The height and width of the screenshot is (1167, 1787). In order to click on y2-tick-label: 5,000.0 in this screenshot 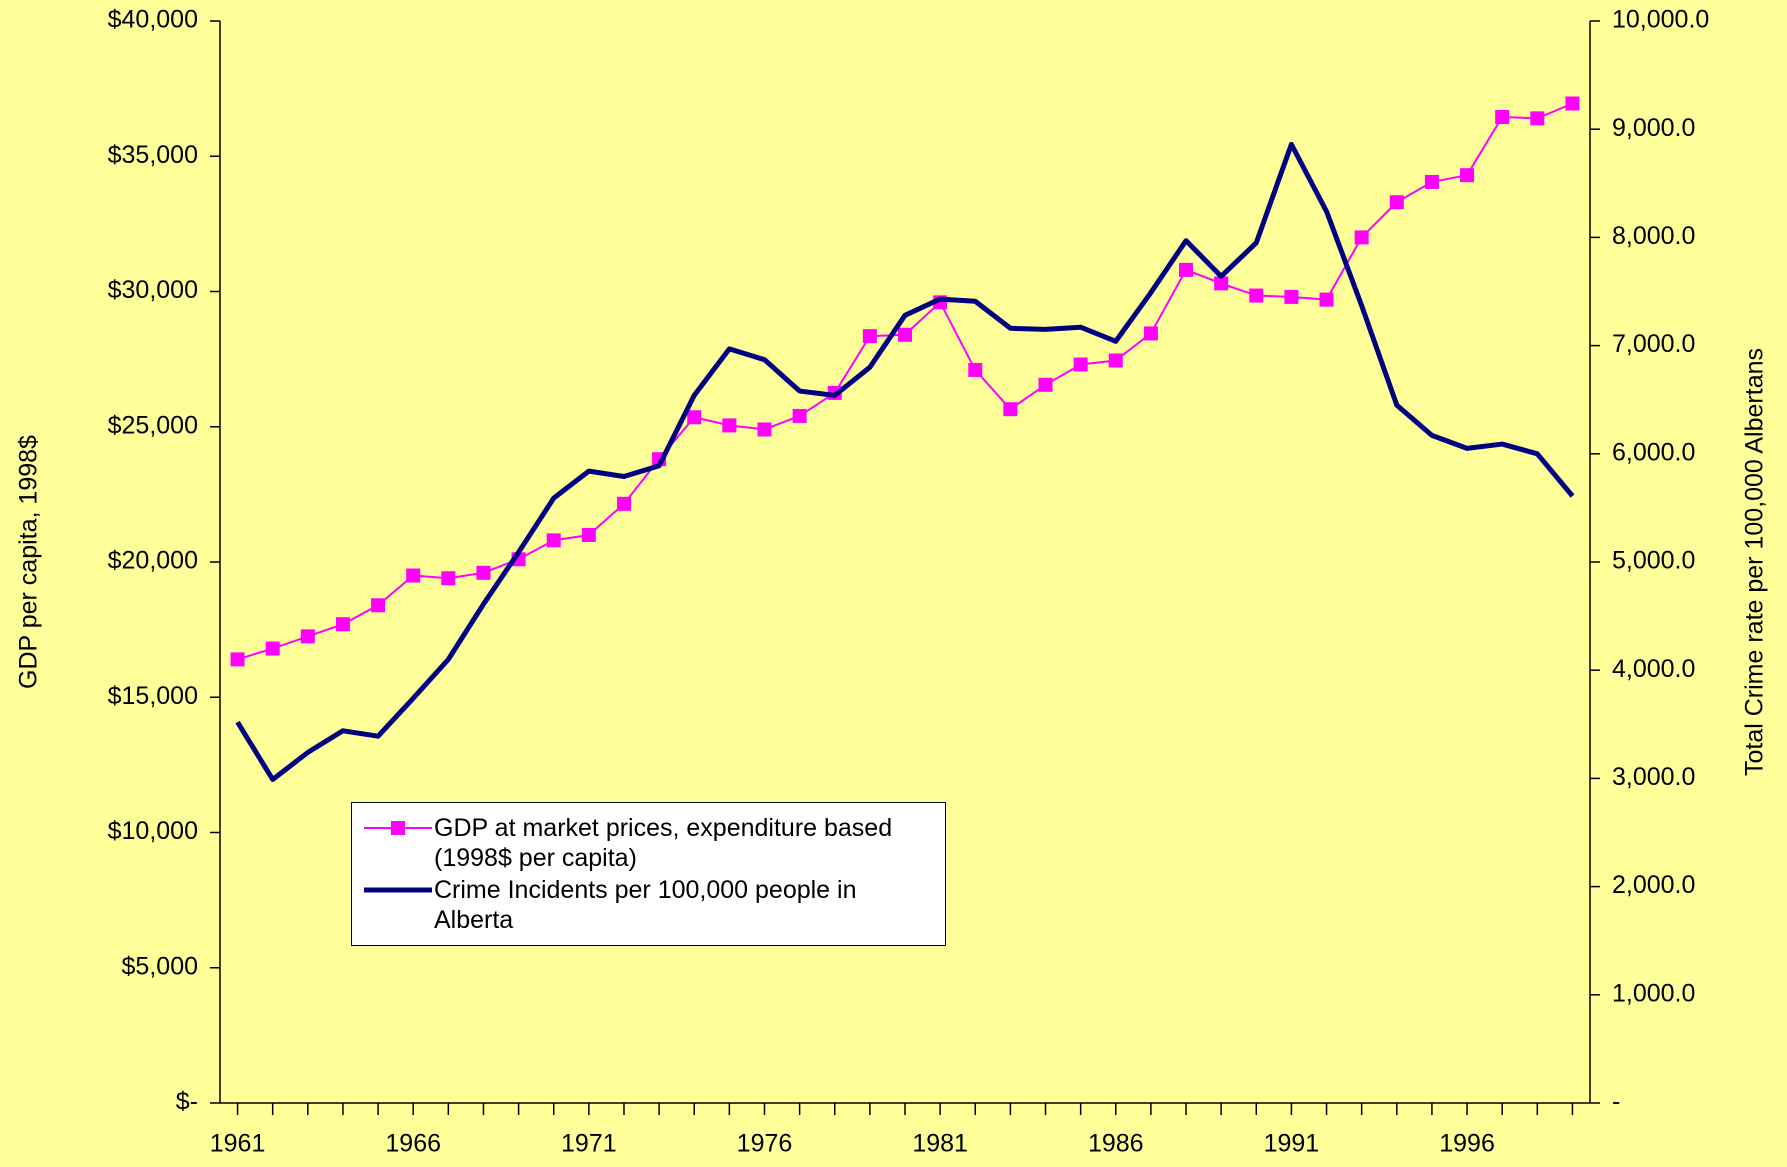, I will do `click(1653, 561)`.